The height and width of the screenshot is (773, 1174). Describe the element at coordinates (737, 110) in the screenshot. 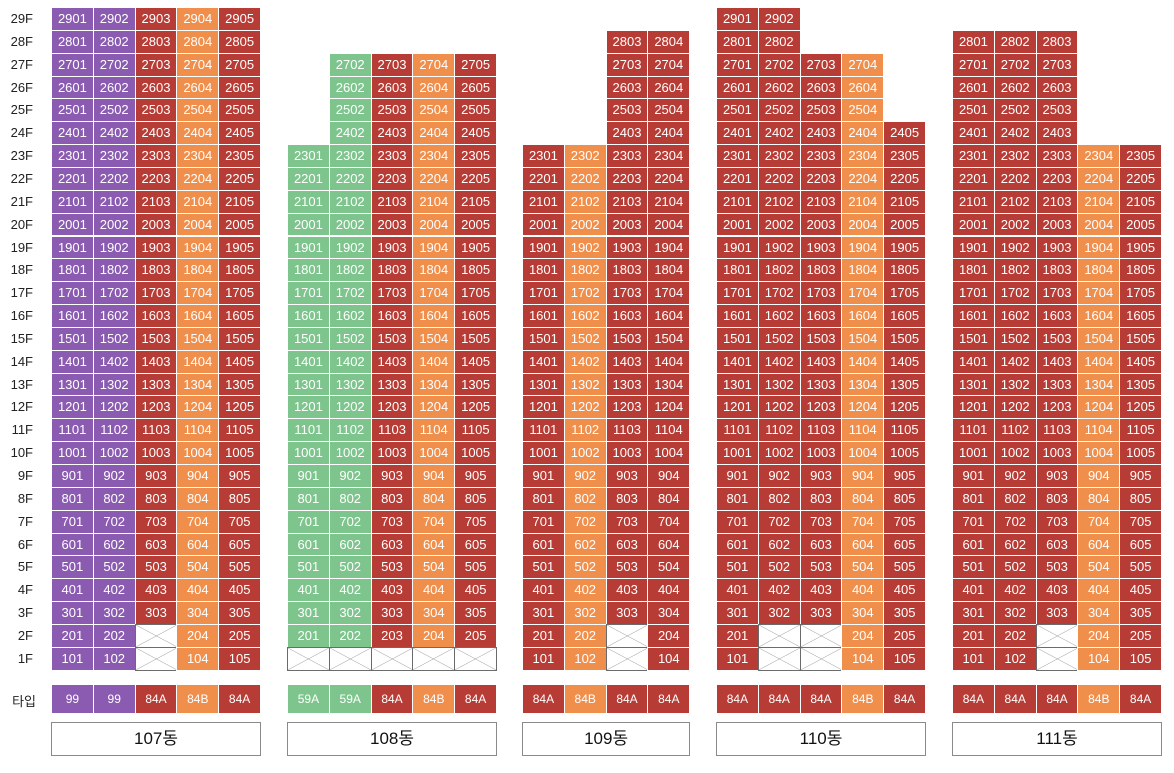

I see `unit-cell: 2501` at that location.